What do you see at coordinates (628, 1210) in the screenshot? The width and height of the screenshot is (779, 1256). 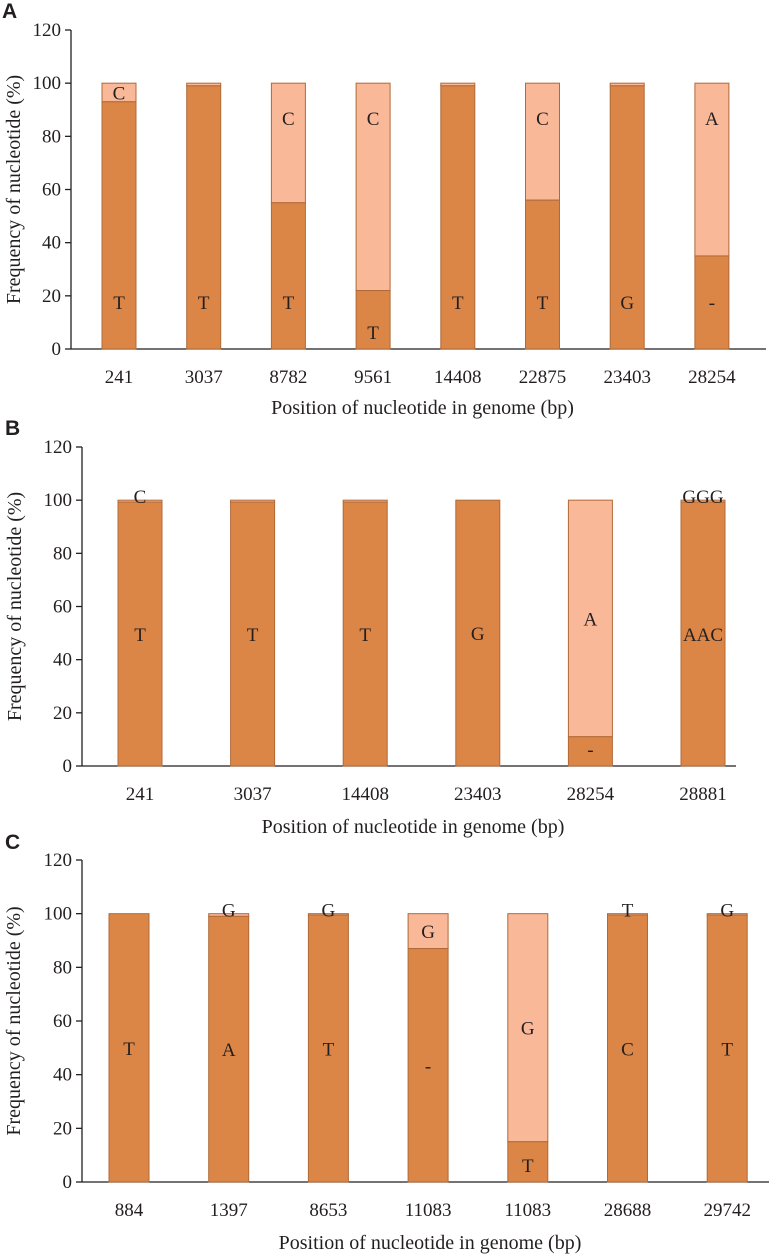 I see `x-tick-label: 28688` at bounding box center [628, 1210].